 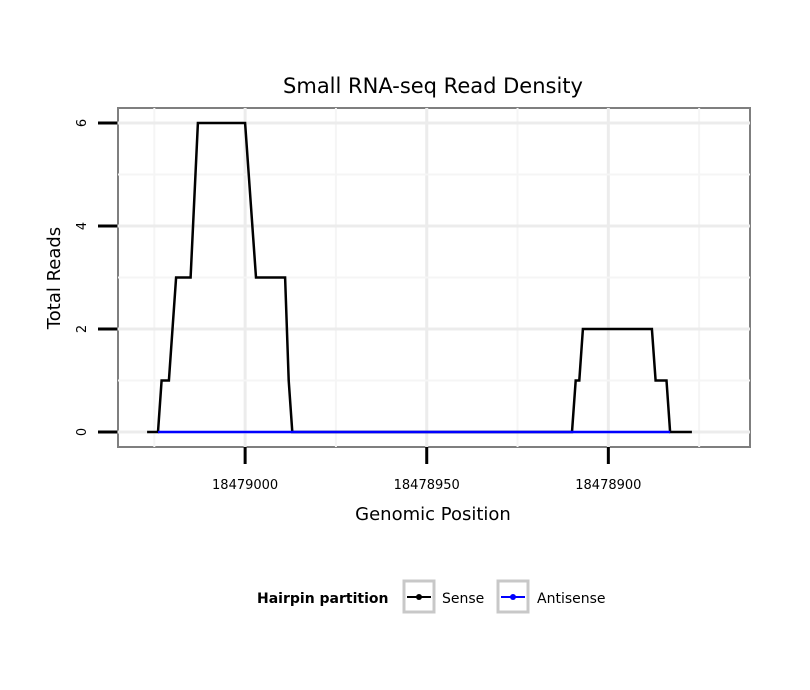 I want to click on x-tick-label: 18478900, so click(x=608, y=485).